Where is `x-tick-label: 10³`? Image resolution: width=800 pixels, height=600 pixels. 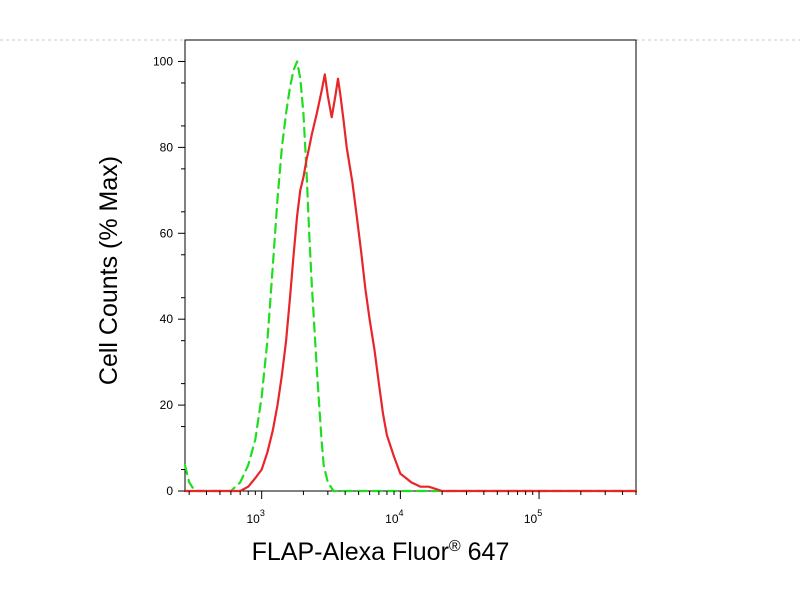
x-tick-label: 10³ is located at coordinates (255, 517).